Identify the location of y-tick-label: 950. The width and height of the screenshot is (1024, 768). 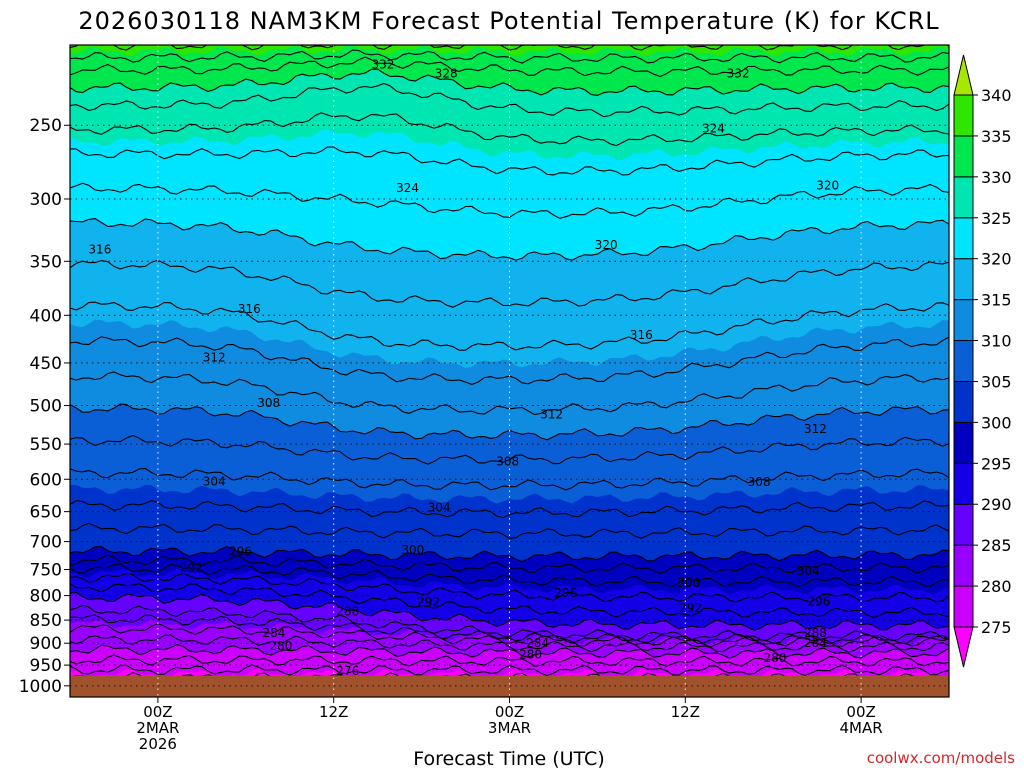
(46, 666).